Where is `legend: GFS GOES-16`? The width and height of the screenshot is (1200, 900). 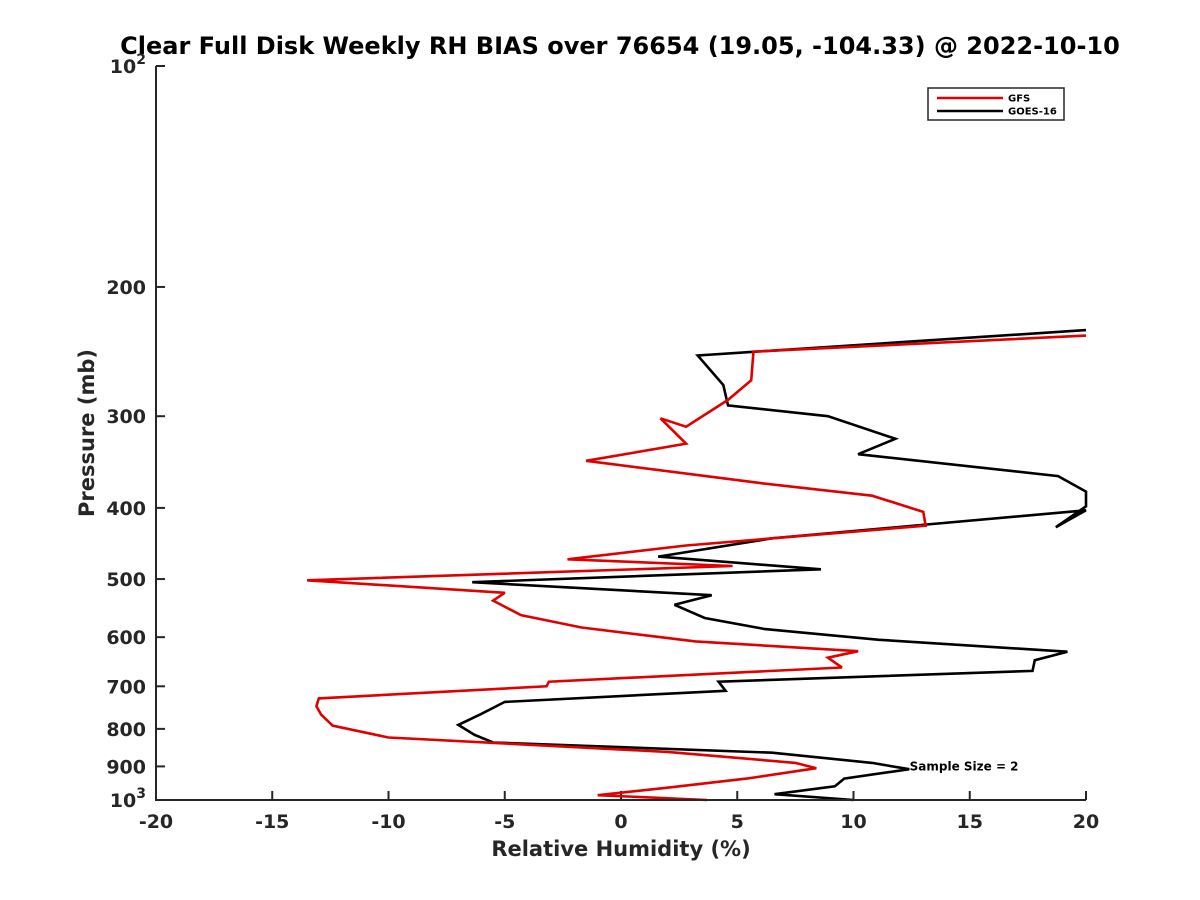 legend: GFS GOES-16 is located at coordinates (996, 104).